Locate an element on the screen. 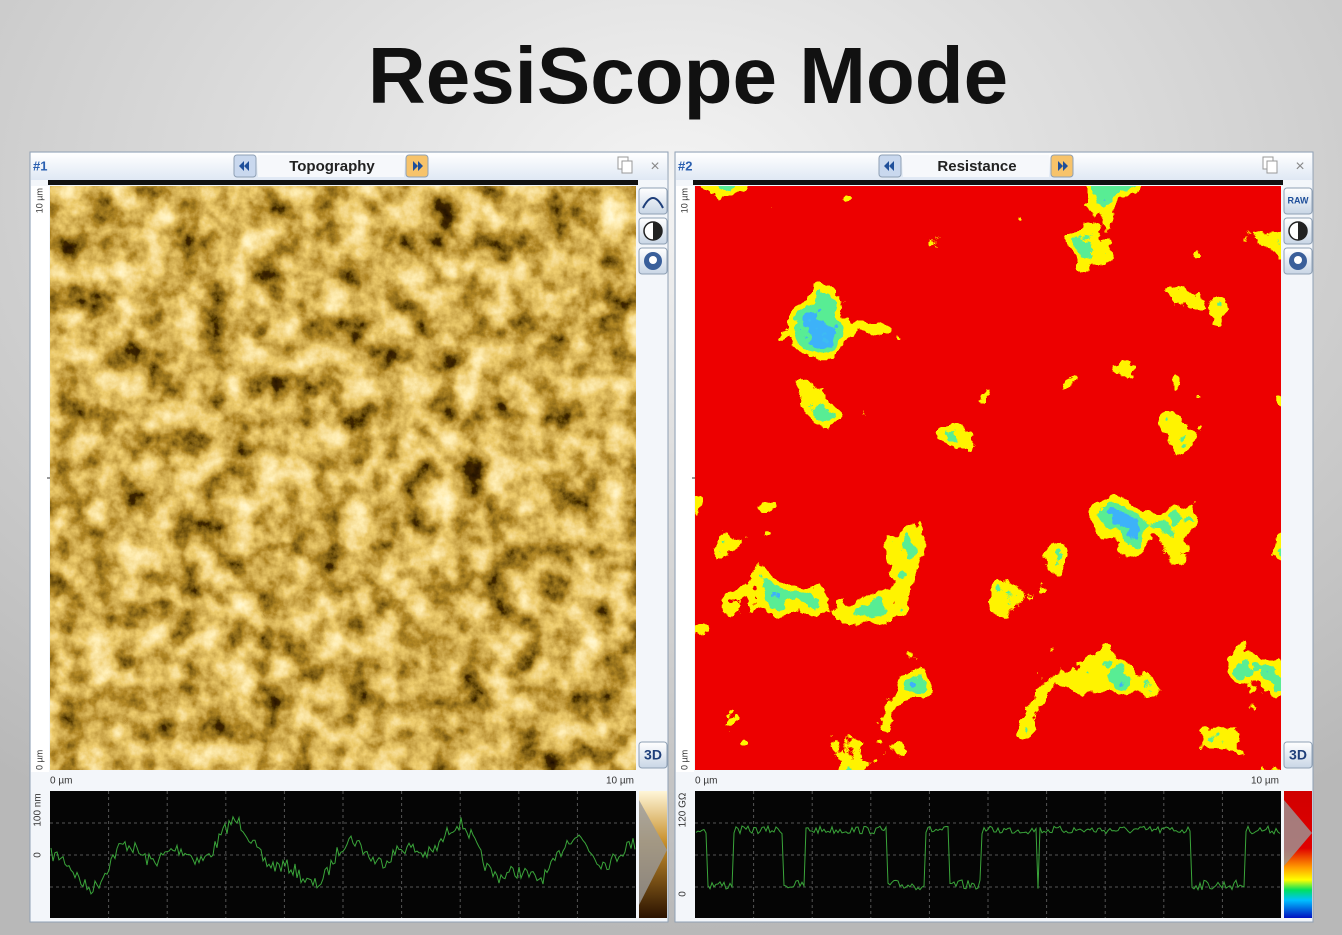  channel-name: Resistance is located at coordinates (976, 166).